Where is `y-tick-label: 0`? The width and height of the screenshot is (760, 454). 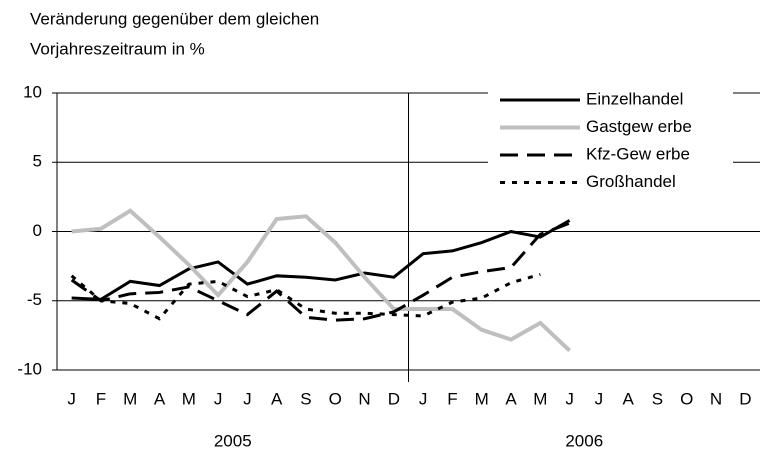
y-tick-label: 0 is located at coordinates (37, 230).